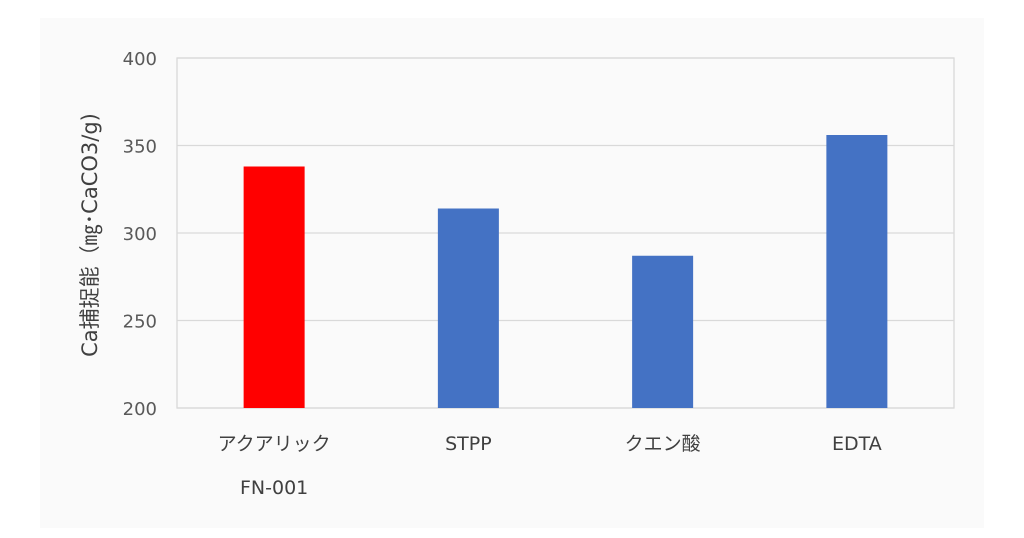 The width and height of the screenshot is (1024, 538). I want to click on x-category-label: EDTA, so click(857, 444).